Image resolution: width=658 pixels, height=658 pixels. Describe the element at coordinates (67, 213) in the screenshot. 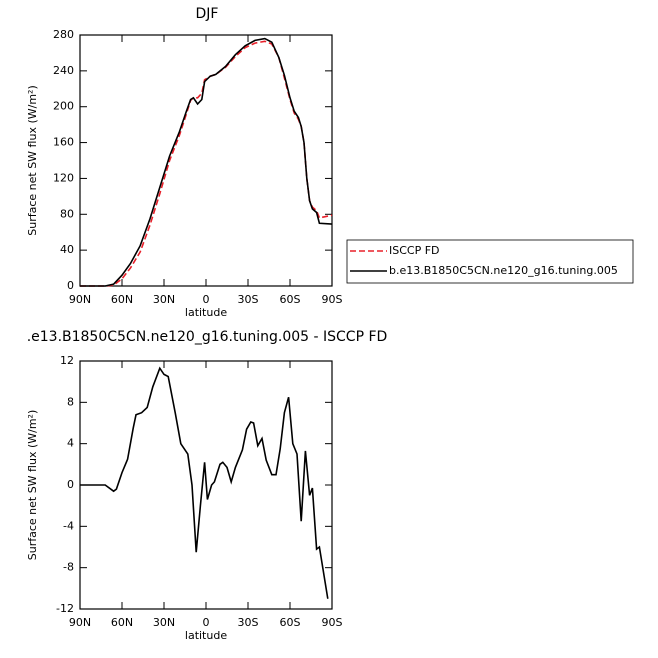

I see `y-tick-label: 80` at that location.